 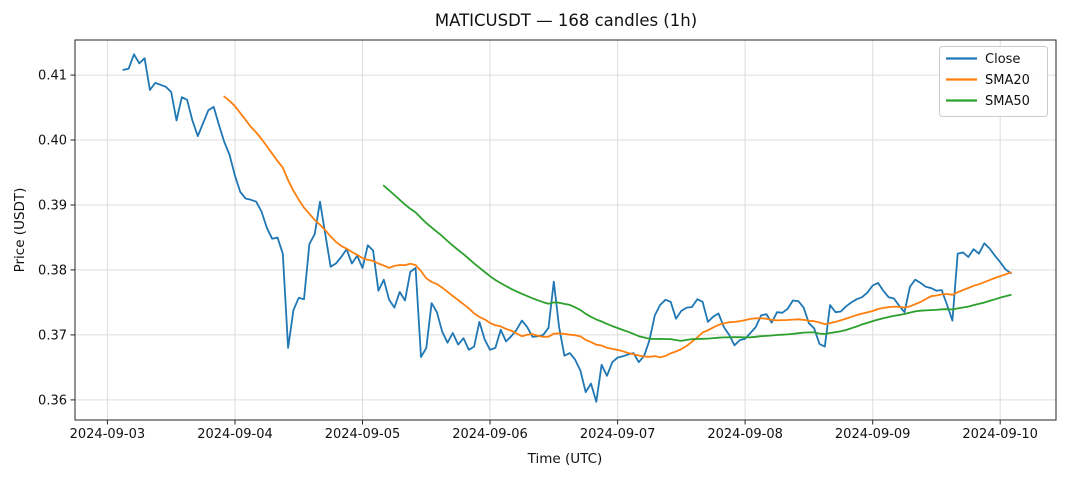 What do you see at coordinates (1007, 80) in the screenshot?
I see `legend-label-sma20: SMA20` at bounding box center [1007, 80].